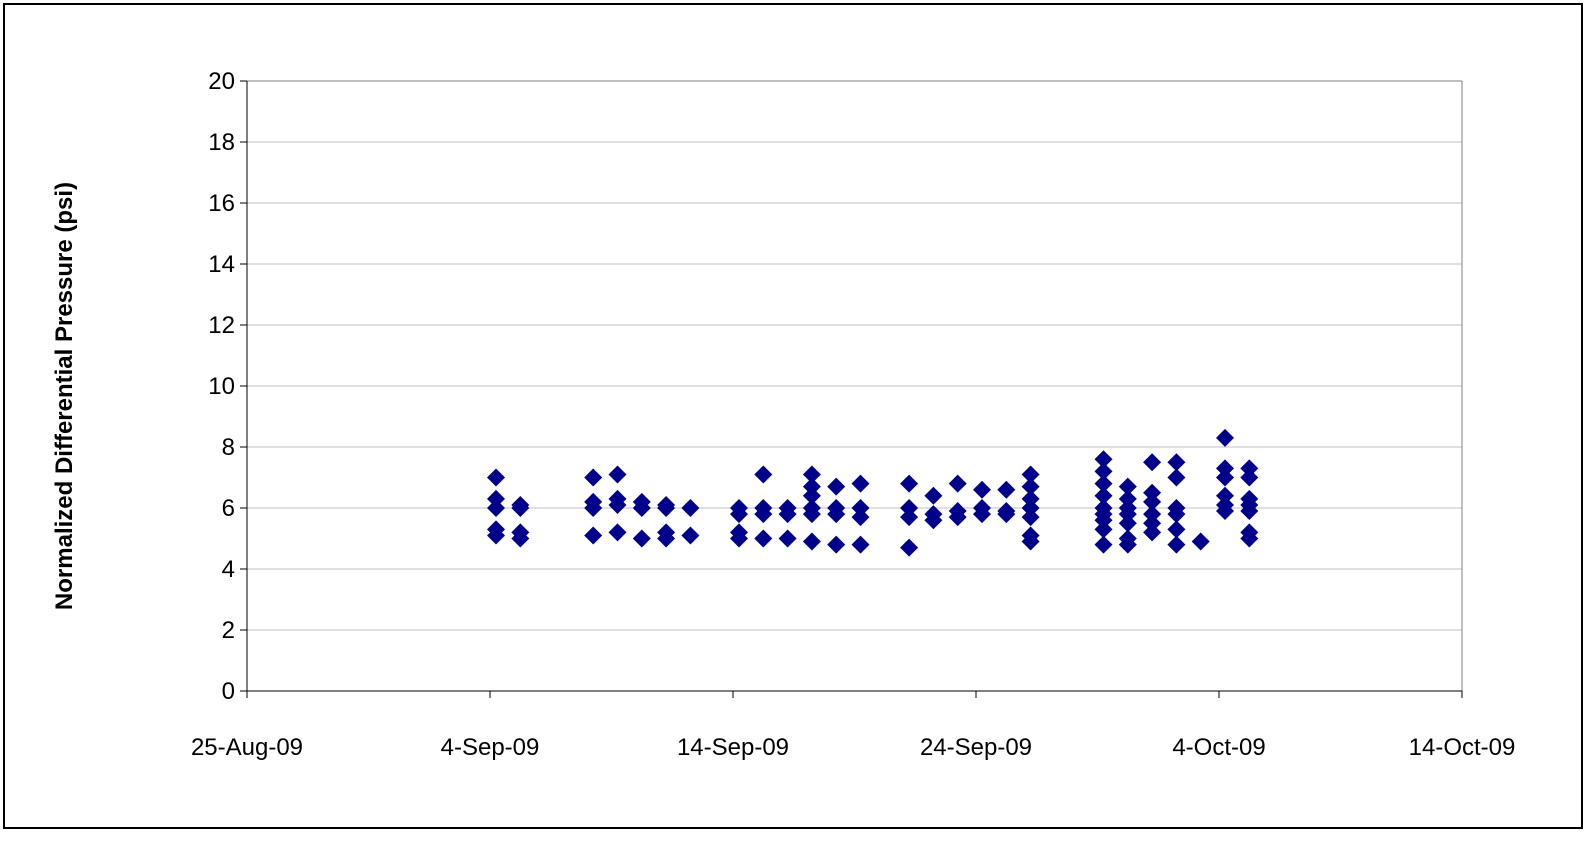 Image resolution: width=1591 pixels, height=841 pixels. I want to click on x-tick-label: 24-Sep-09, so click(976, 747).